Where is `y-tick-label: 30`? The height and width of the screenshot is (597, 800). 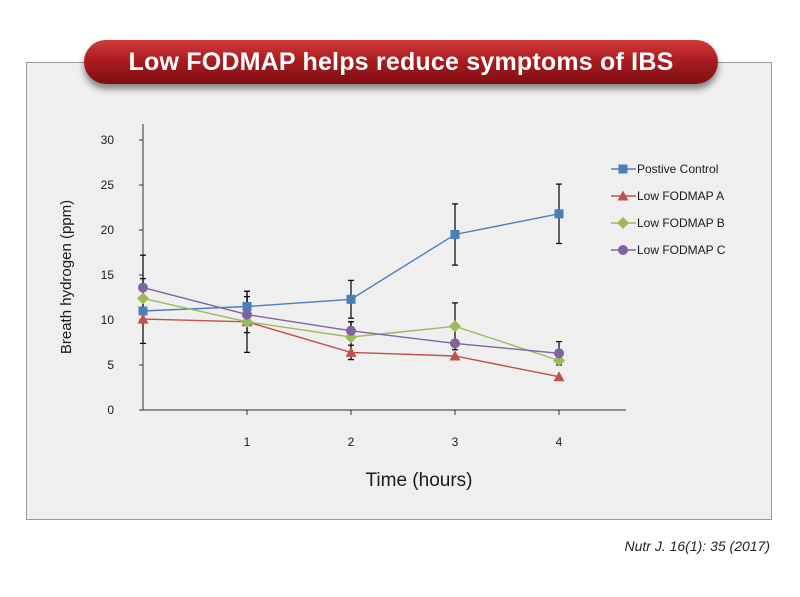 y-tick-label: 30 is located at coordinates (108, 140).